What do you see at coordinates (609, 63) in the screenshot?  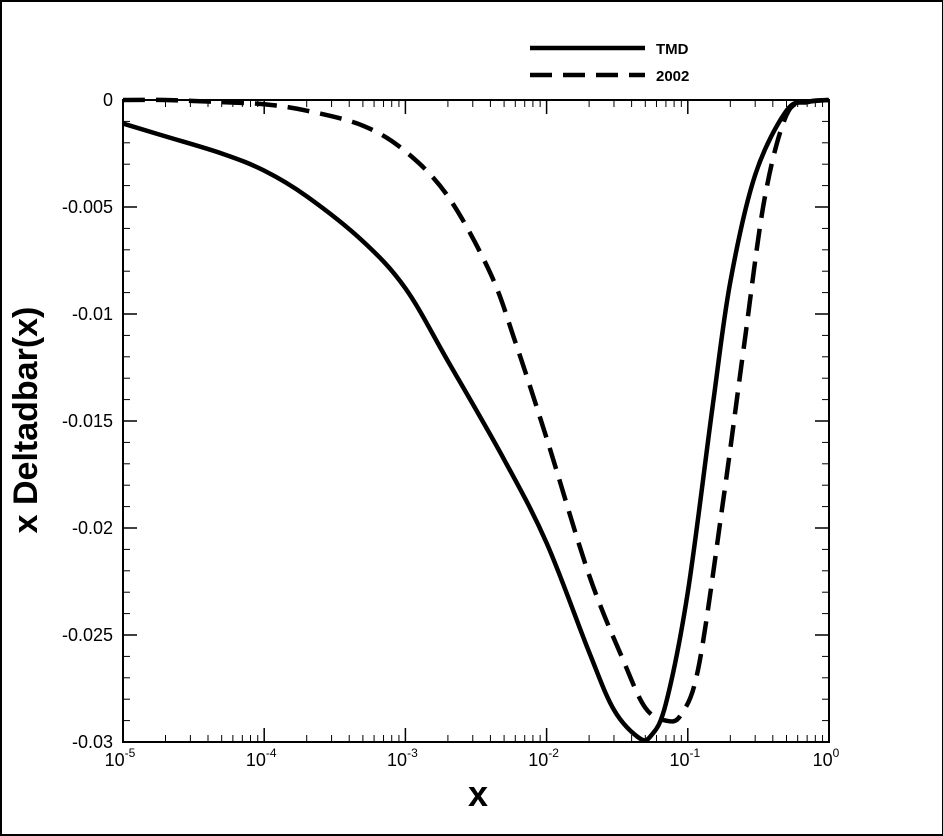 I see `legend: TMD 2002` at bounding box center [609, 63].